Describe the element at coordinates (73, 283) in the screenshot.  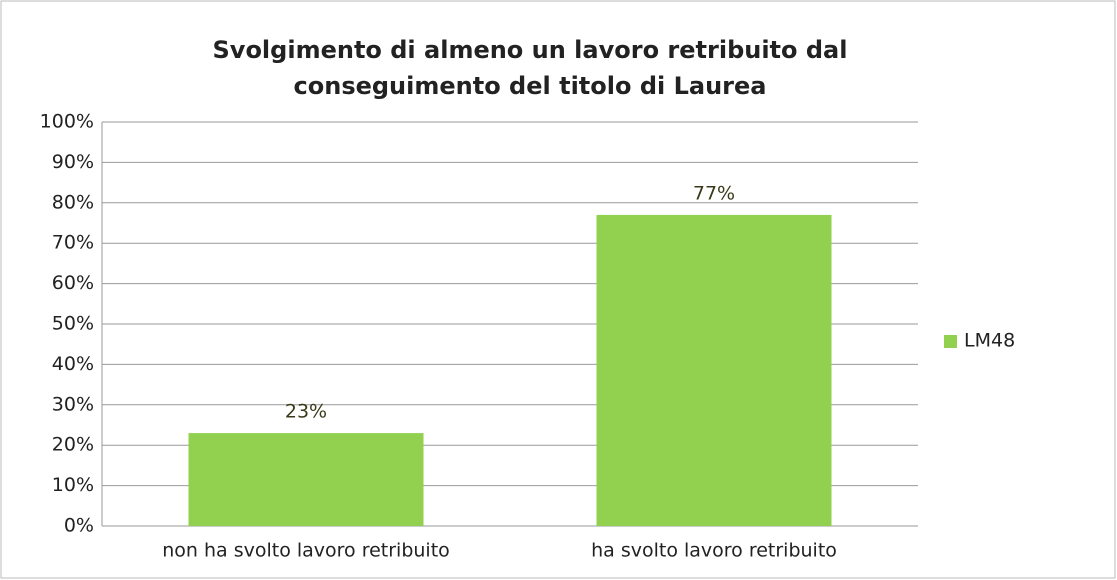
I see `y-tick-label: 60%` at that location.